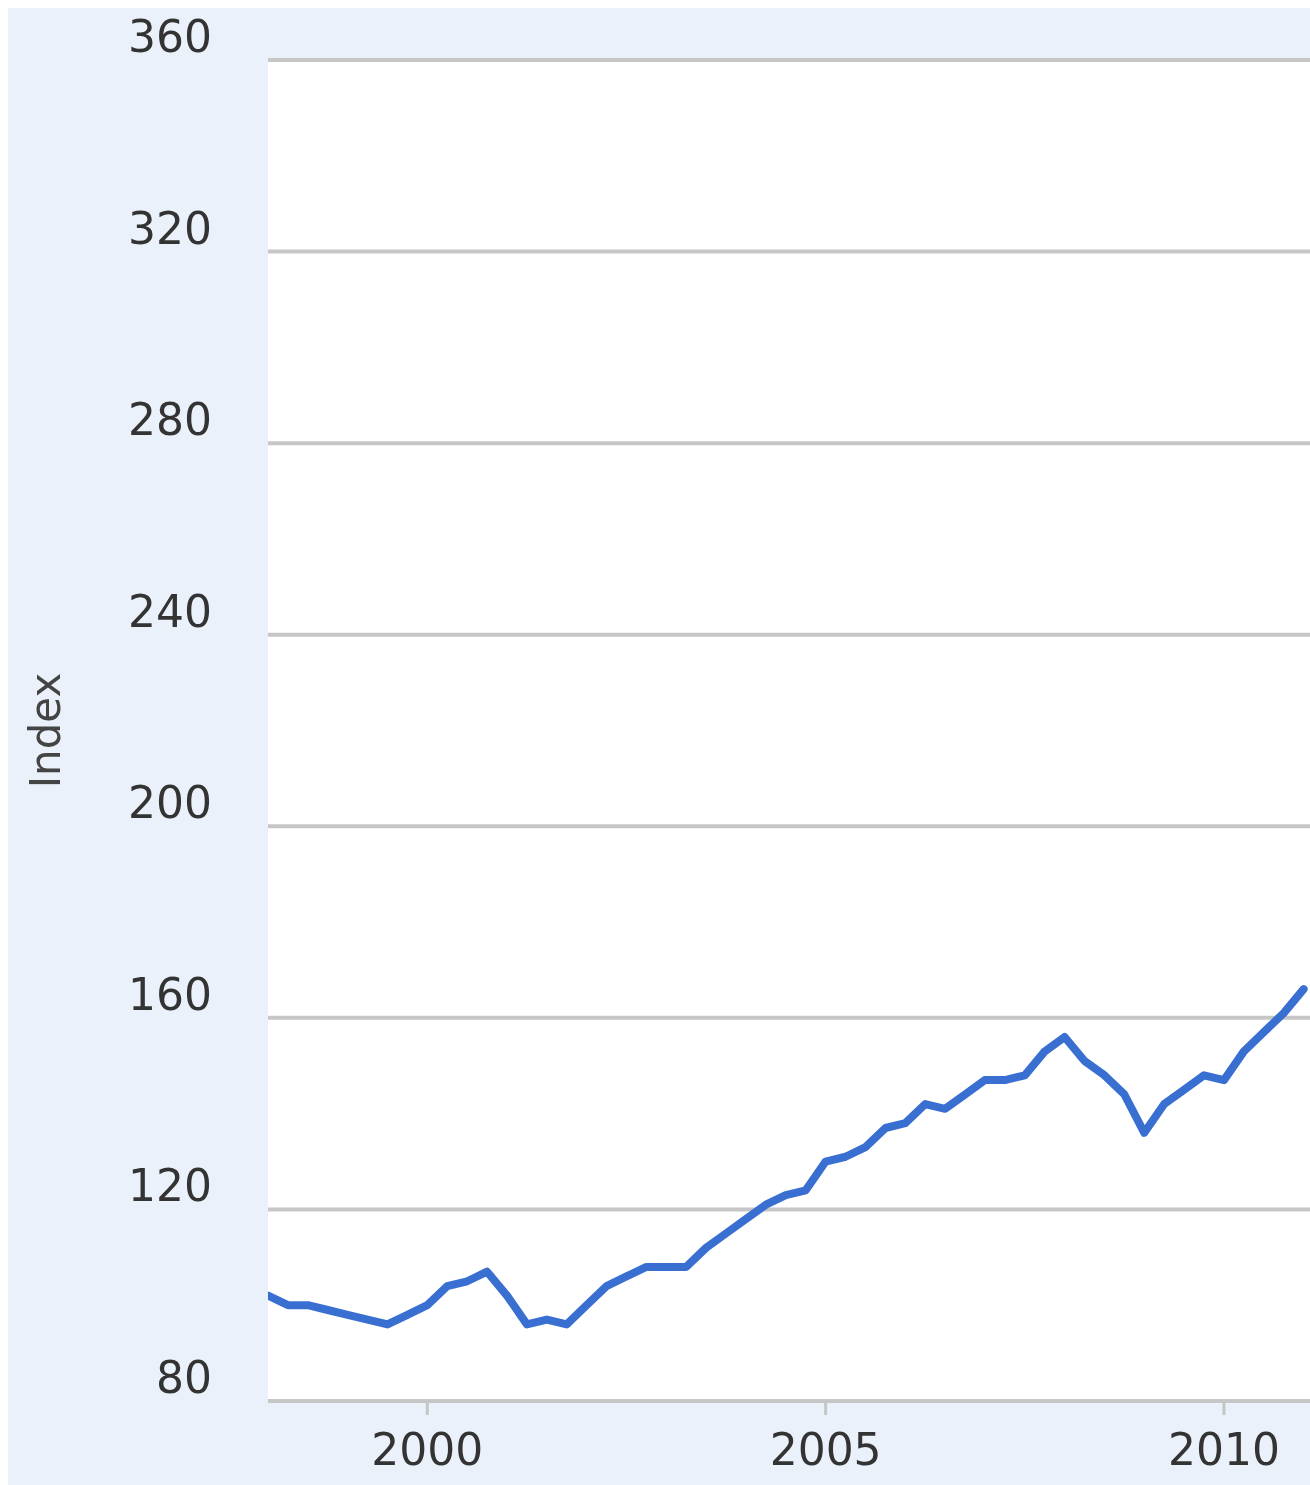  Describe the element at coordinates (170, 611) in the screenshot. I see `y-tick-label: 240` at that location.